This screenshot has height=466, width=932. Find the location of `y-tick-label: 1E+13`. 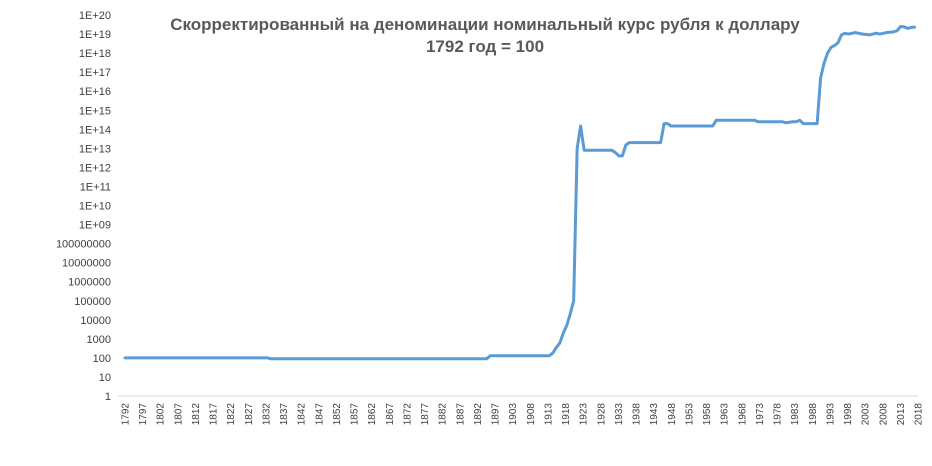

y-tick-label: 1E+13 is located at coordinates (95, 149).